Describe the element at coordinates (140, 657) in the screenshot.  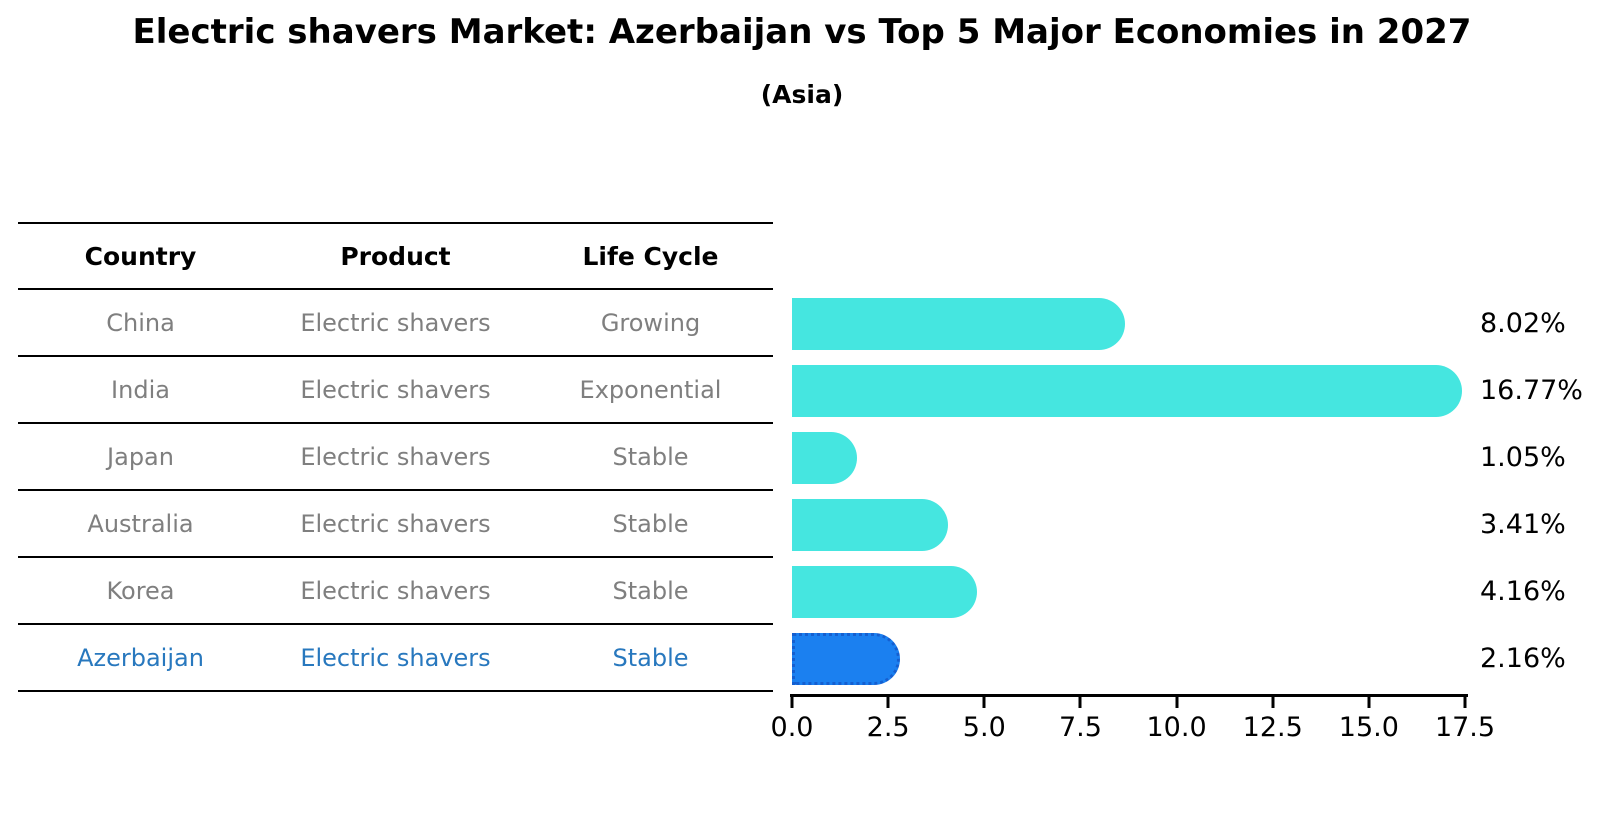
I see `country-cell: Azerbaijan` at that location.